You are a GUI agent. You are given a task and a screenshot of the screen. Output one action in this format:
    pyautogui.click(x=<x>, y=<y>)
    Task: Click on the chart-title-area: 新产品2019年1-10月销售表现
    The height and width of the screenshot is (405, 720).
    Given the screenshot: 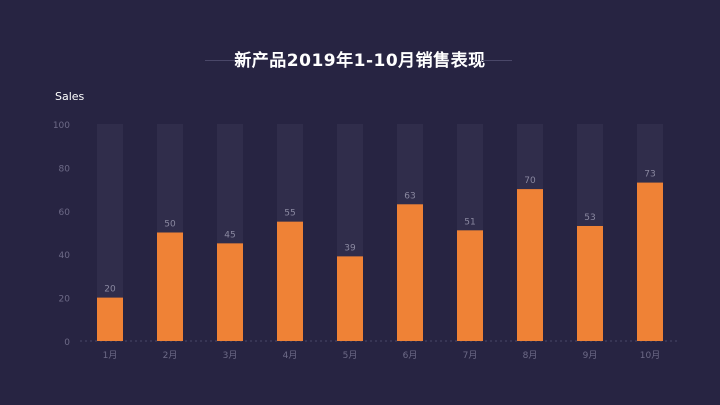 What is the action you would take?
    pyautogui.click(x=360, y=61)
    